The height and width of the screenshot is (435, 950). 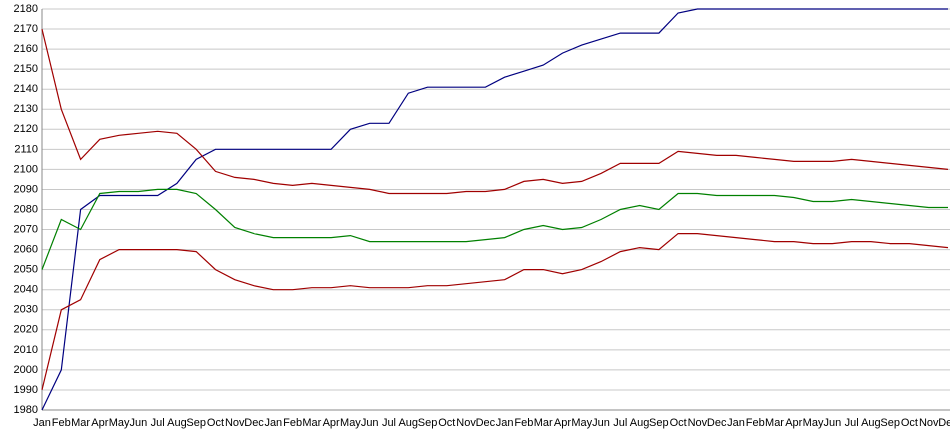 I want to click on y-tick-label: 2050, so click(x=26, y=270).